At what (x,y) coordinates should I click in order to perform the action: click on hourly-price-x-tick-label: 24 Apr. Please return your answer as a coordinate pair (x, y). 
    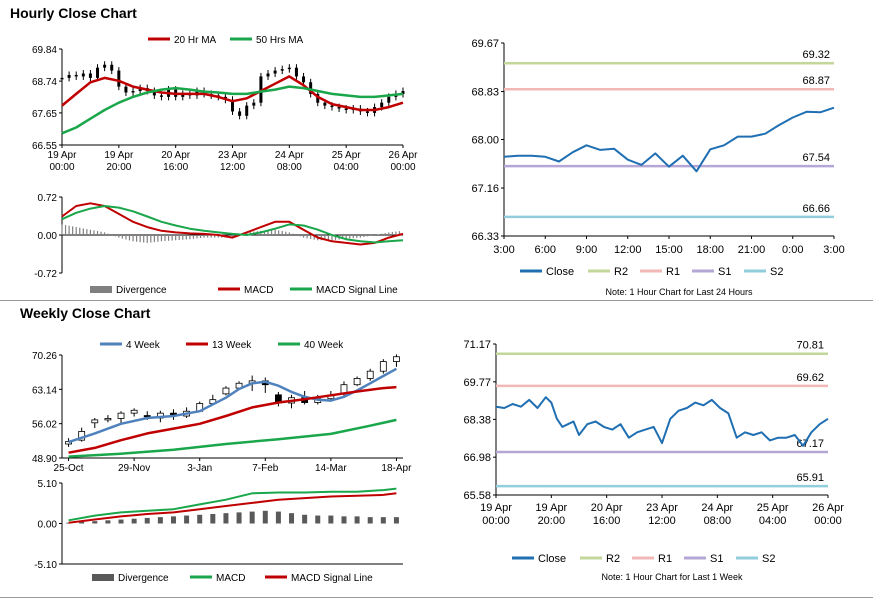
    Looking at the image, I should click on (290, 155).